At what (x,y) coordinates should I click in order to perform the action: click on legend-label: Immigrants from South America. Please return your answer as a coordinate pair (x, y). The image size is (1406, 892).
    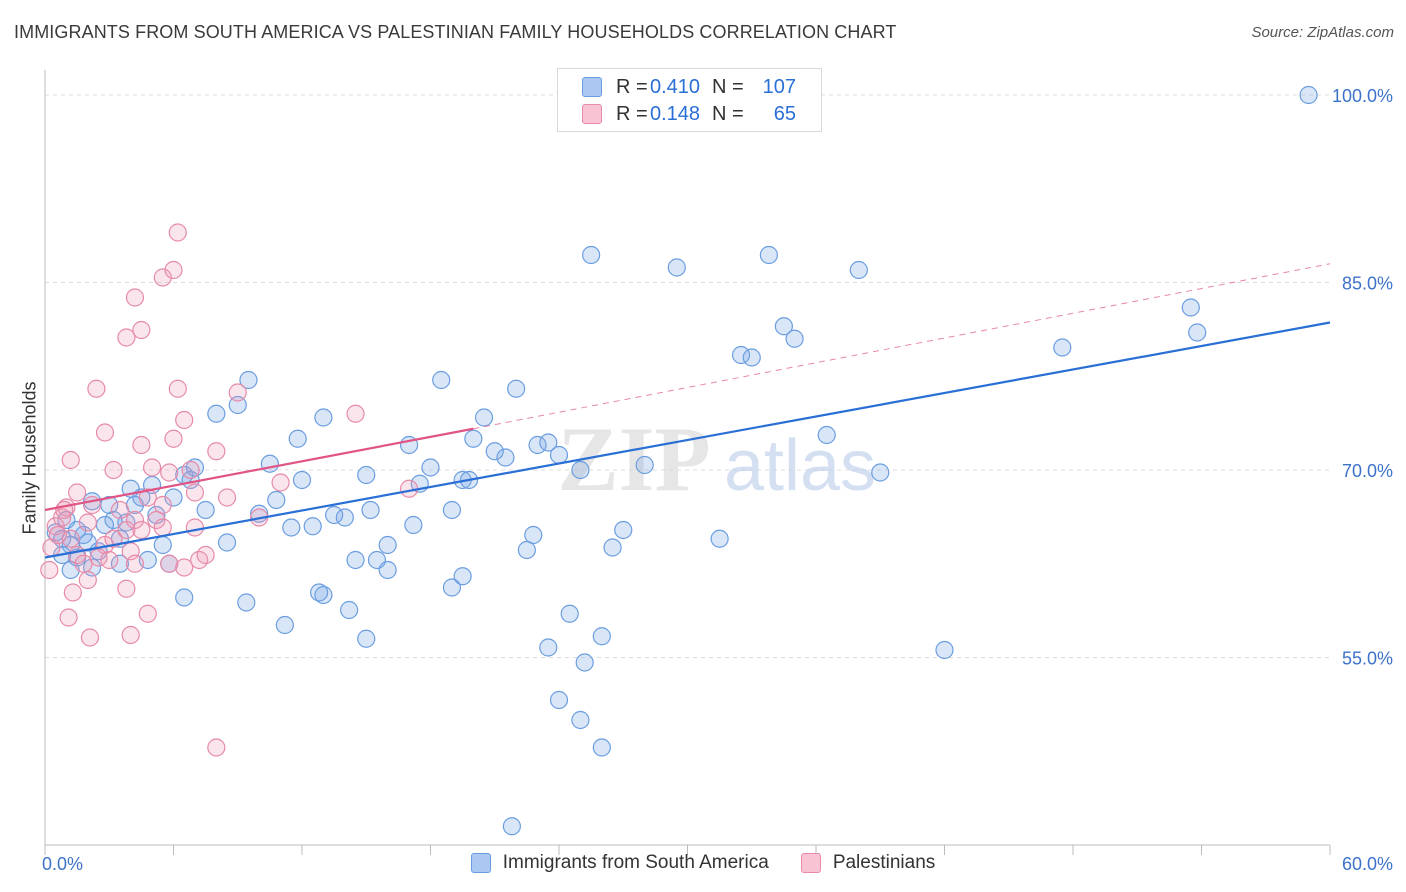
    Looking at the image, I should click on (635, 862).